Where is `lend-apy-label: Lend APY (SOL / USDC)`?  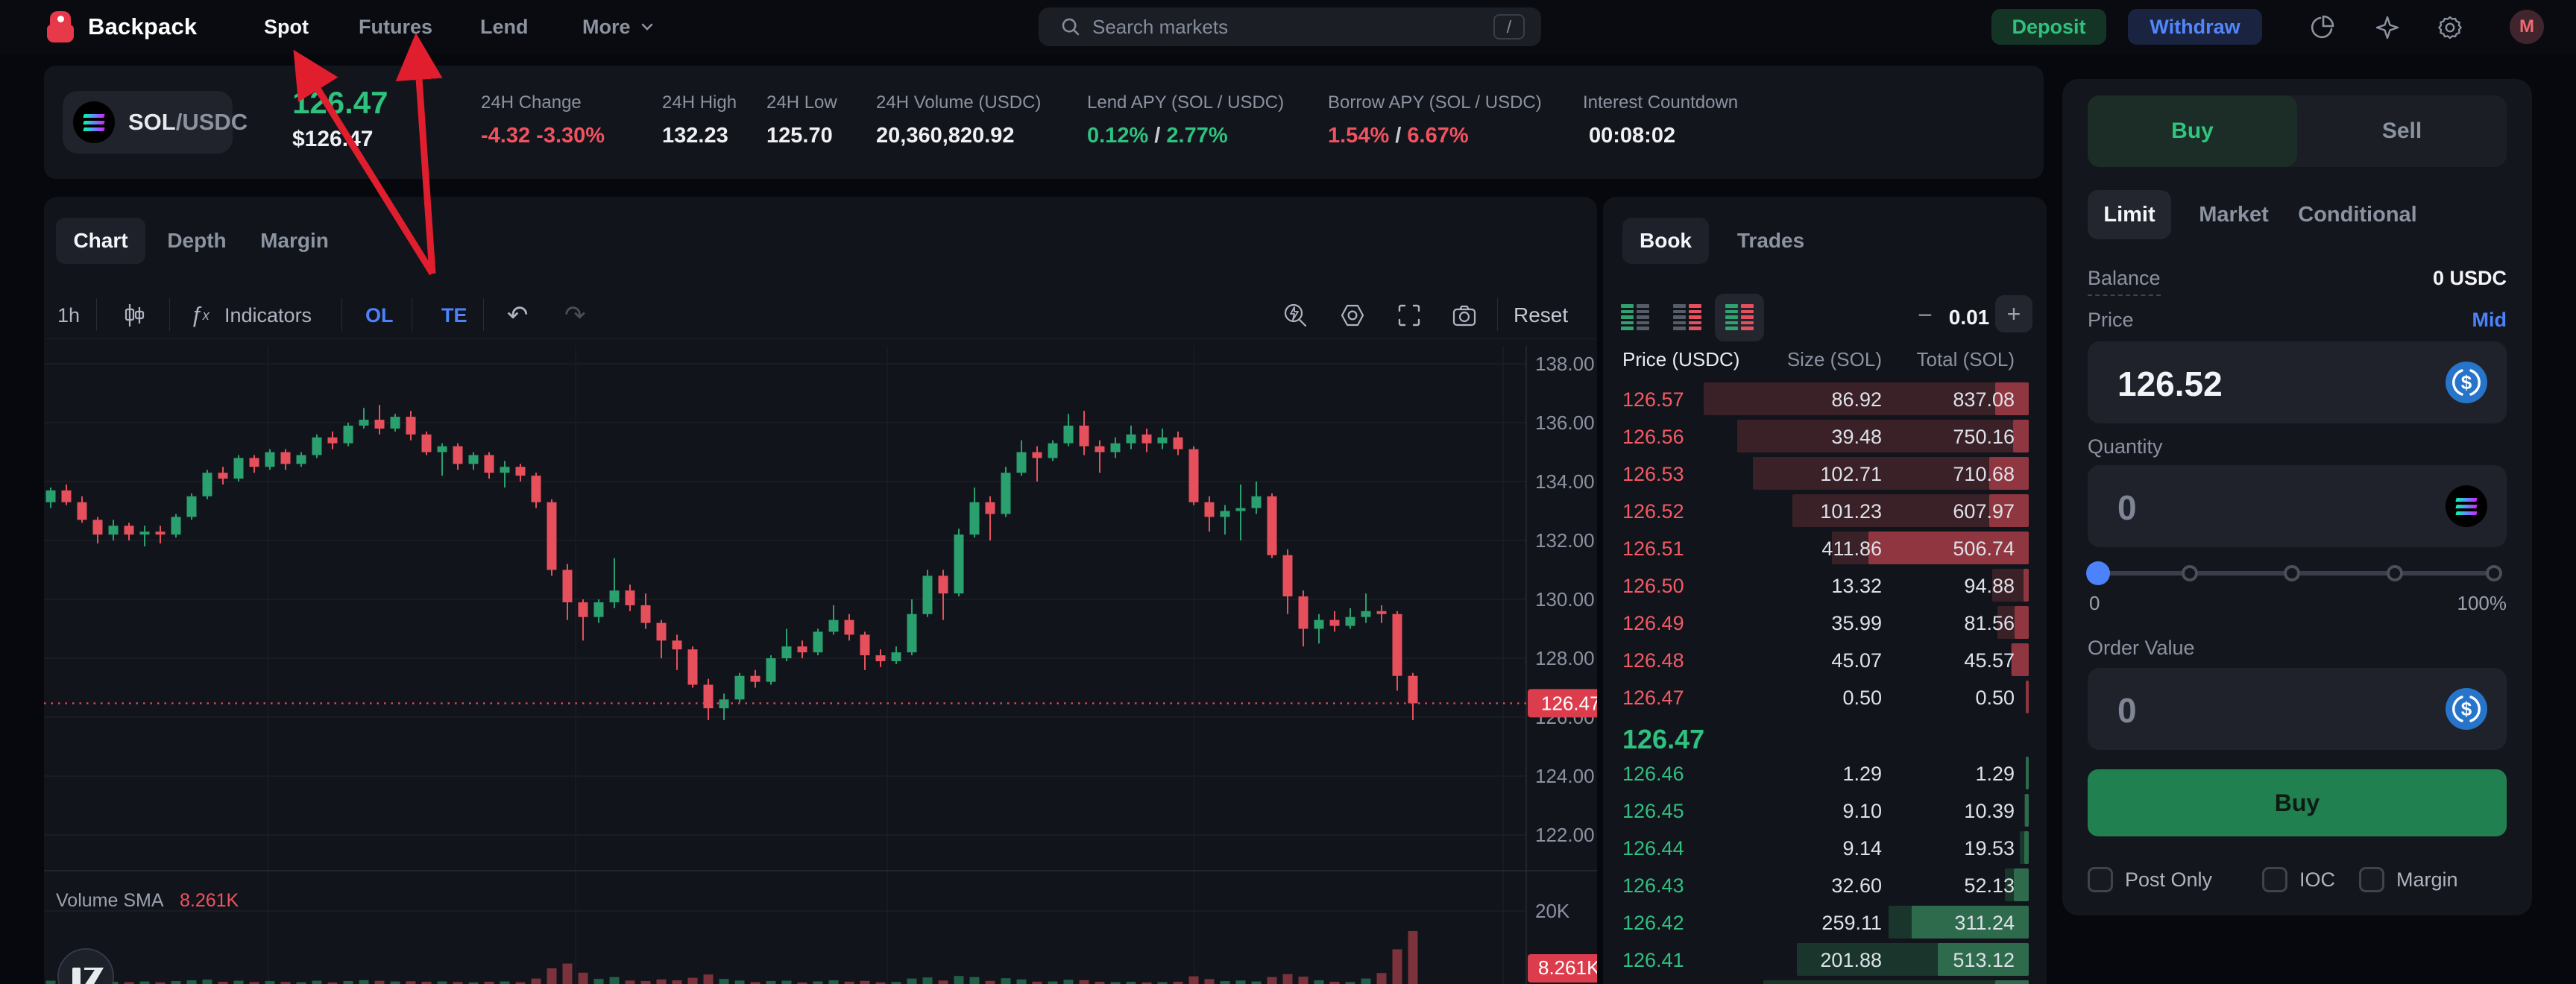
lend-apy-label: Lend APY (SOL / USDC) is located at coordinates (1186, 102).